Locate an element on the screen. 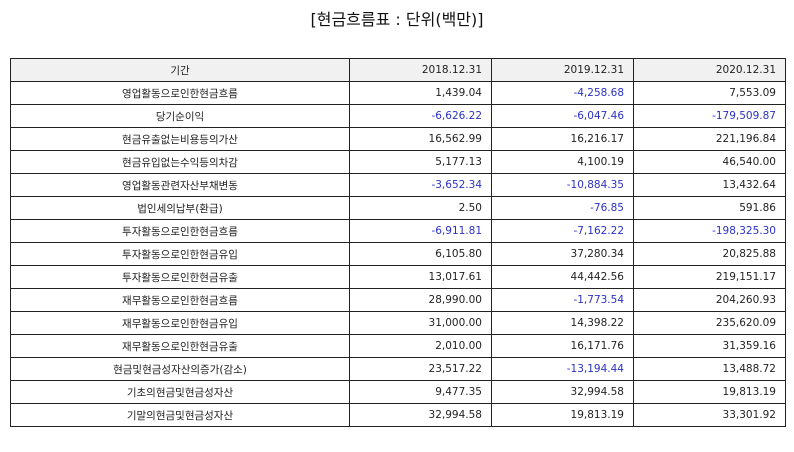 The image size is (794, 452). cell-value: -10,884.35 is located at coordinates (562, 185).